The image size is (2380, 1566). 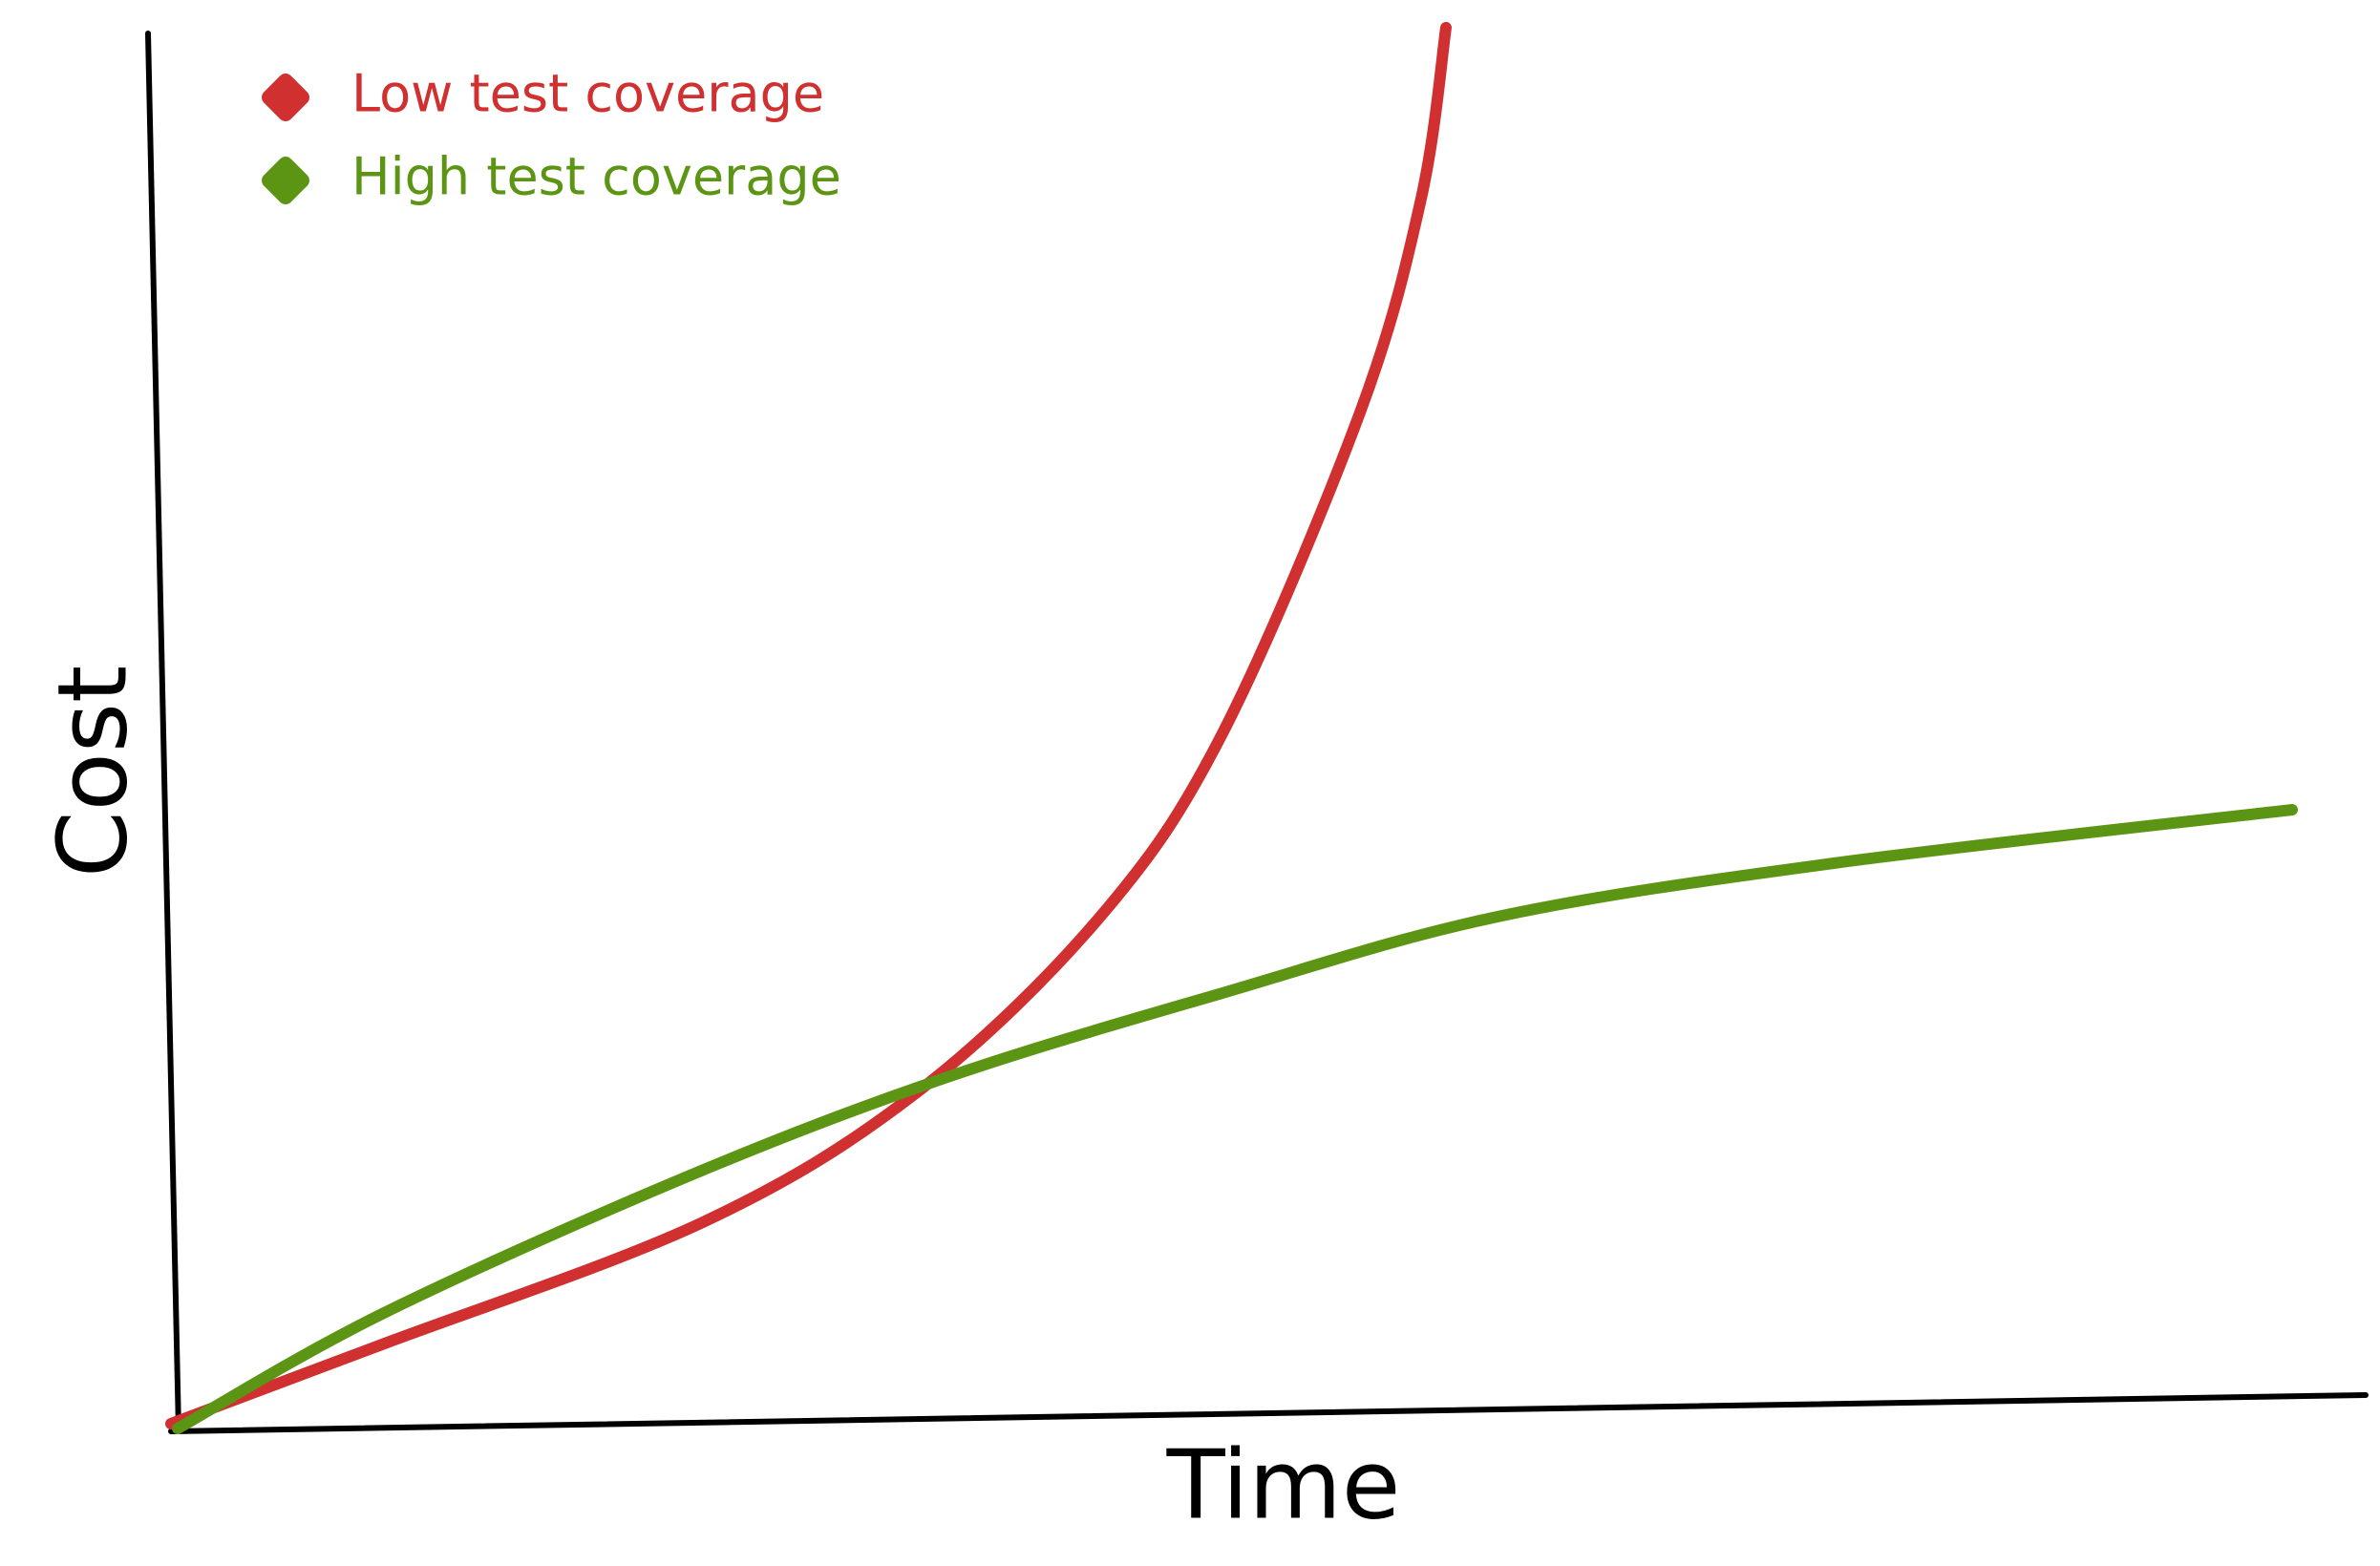 I want to click on x-axis-label: Time, so click(x=1283, y=1484).